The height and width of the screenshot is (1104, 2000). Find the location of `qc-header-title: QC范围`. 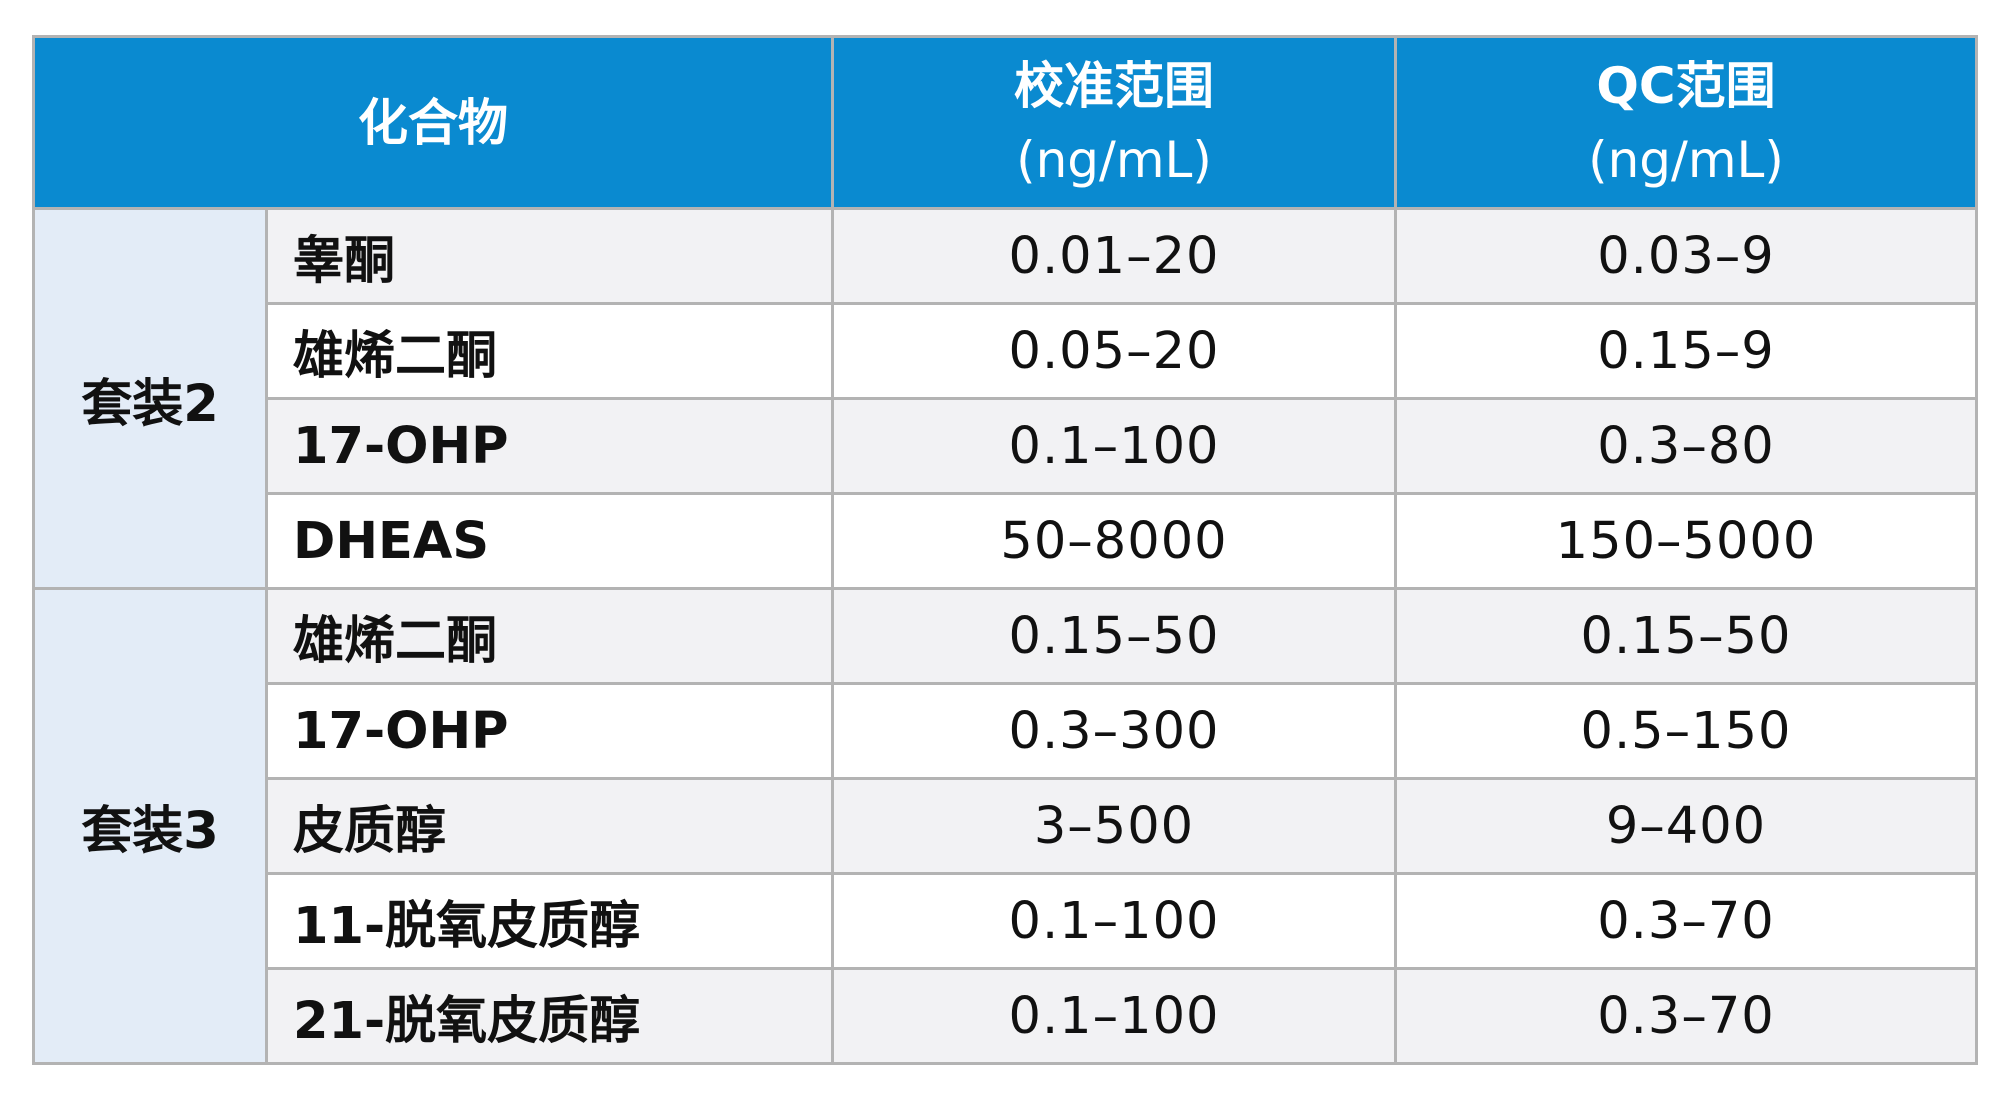

qc-header-title: QC范围 is located at coordinates (1686, 85).